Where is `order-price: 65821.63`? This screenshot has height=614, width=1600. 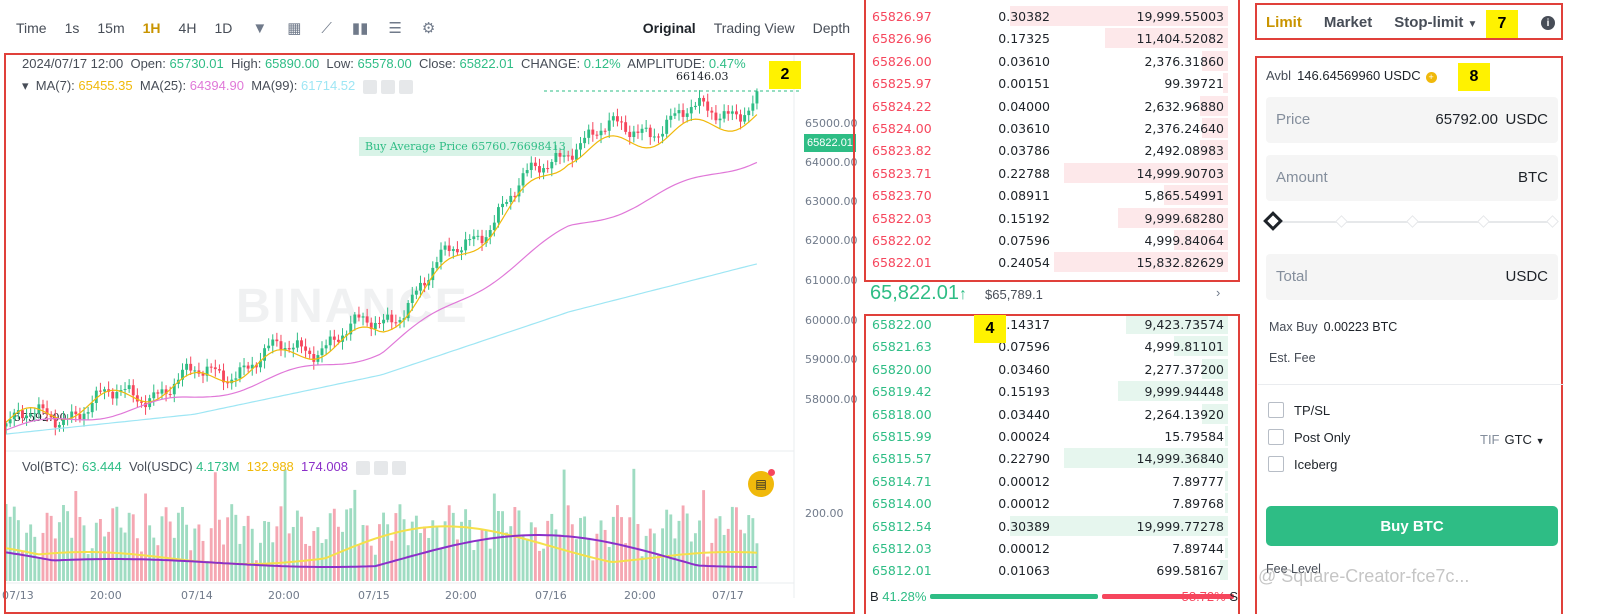 order-price: 65821.63 is located at coordinates (902, 347).